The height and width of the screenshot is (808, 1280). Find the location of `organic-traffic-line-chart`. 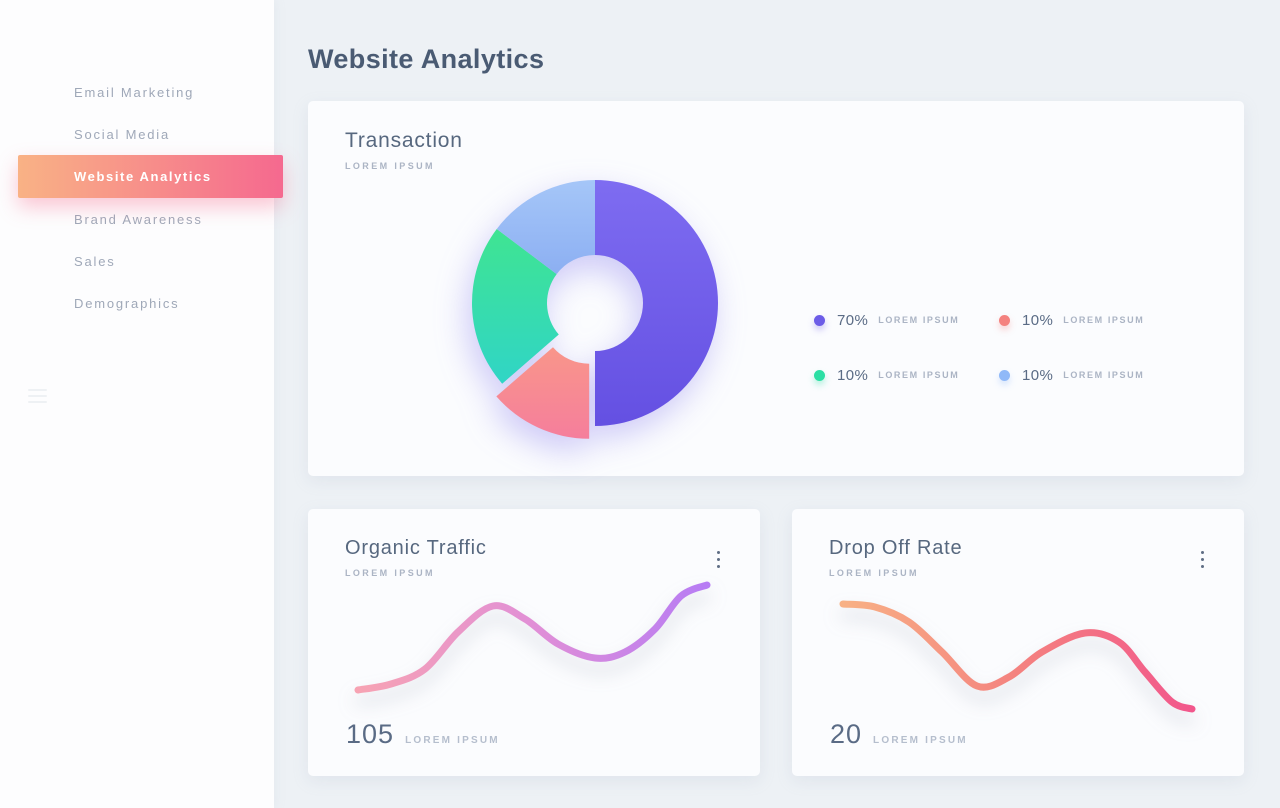

organic-traffic-line-chart is located at coordinates (538, 649).